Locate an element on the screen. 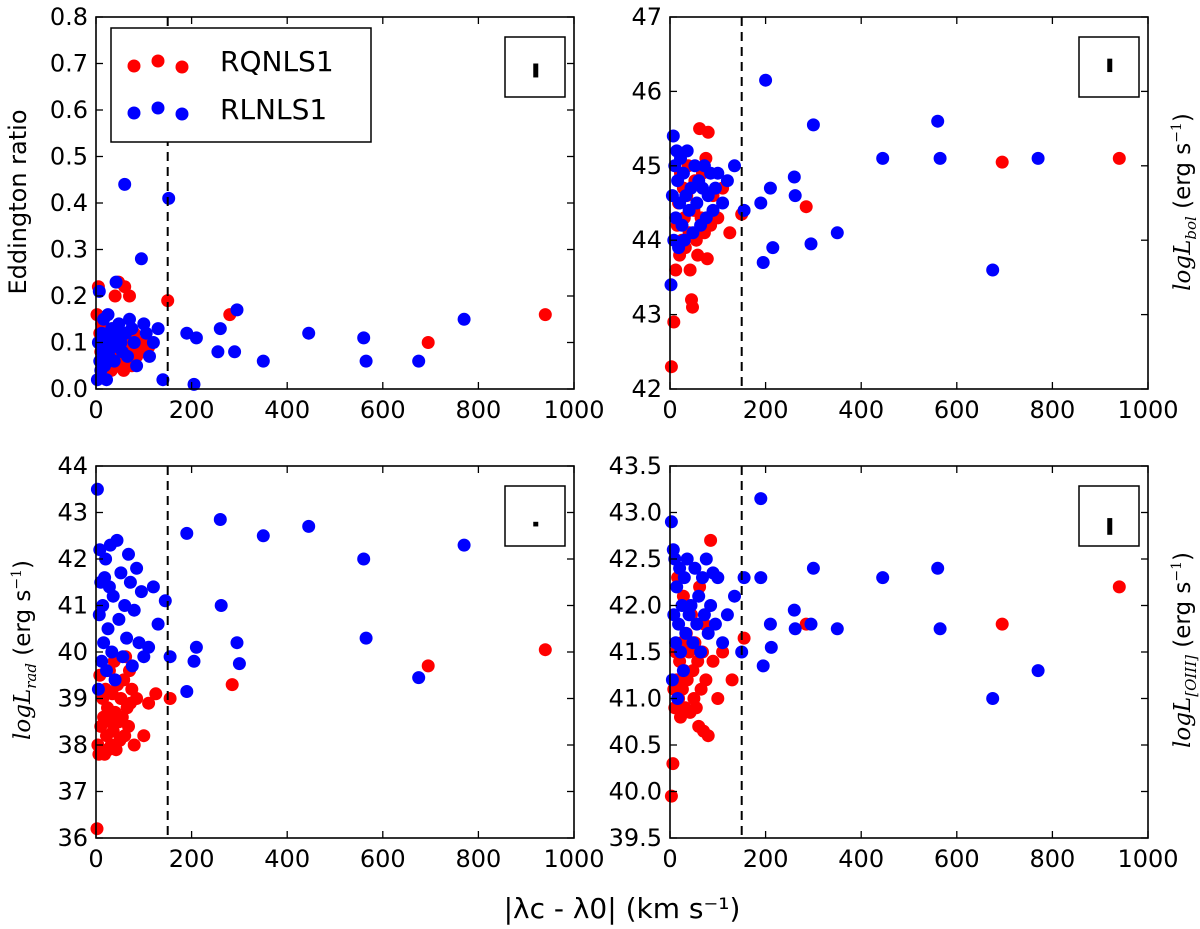 The image size is (1200, 929). y-tick-label: 0.0 is located at coordinates (69, 389).